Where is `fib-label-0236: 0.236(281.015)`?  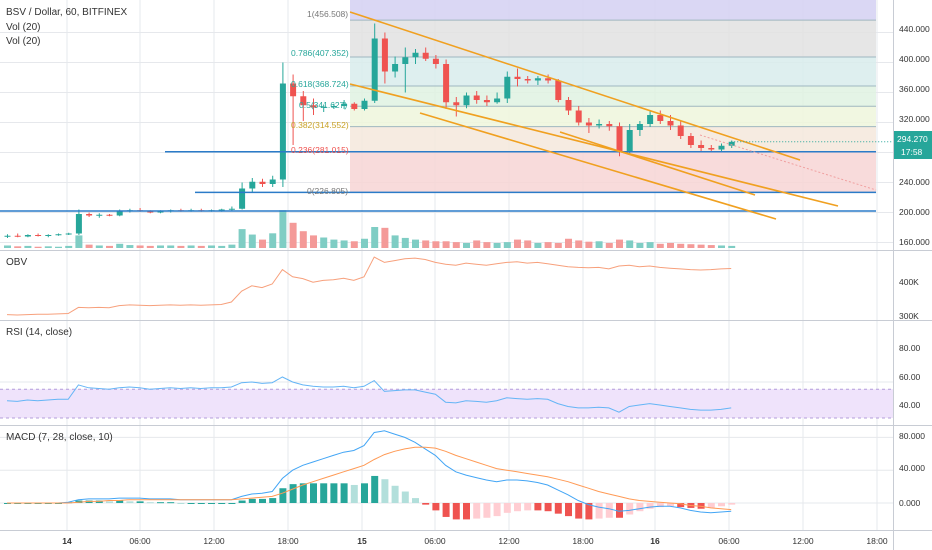
fib-label-0236: 0.236(281.015) is located at coordinates (320, 150).